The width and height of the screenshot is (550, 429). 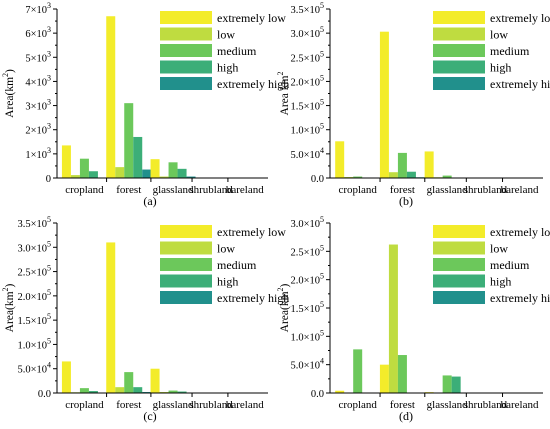 What do you see at coordinates (38, 129) in the screenshot?
I see `y-tick-label: 2×10³` at bounding box center [38, 129].